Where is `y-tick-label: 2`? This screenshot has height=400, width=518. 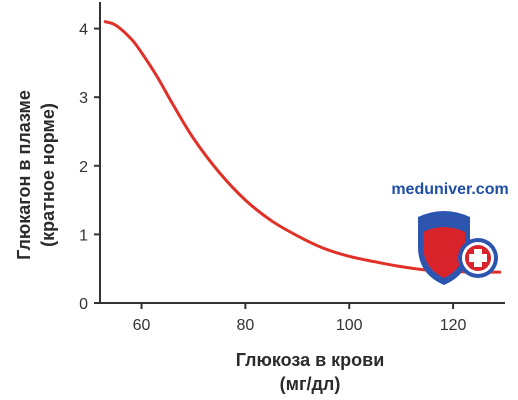 y-tick-label: 2 is located at coordinates (83, 167).